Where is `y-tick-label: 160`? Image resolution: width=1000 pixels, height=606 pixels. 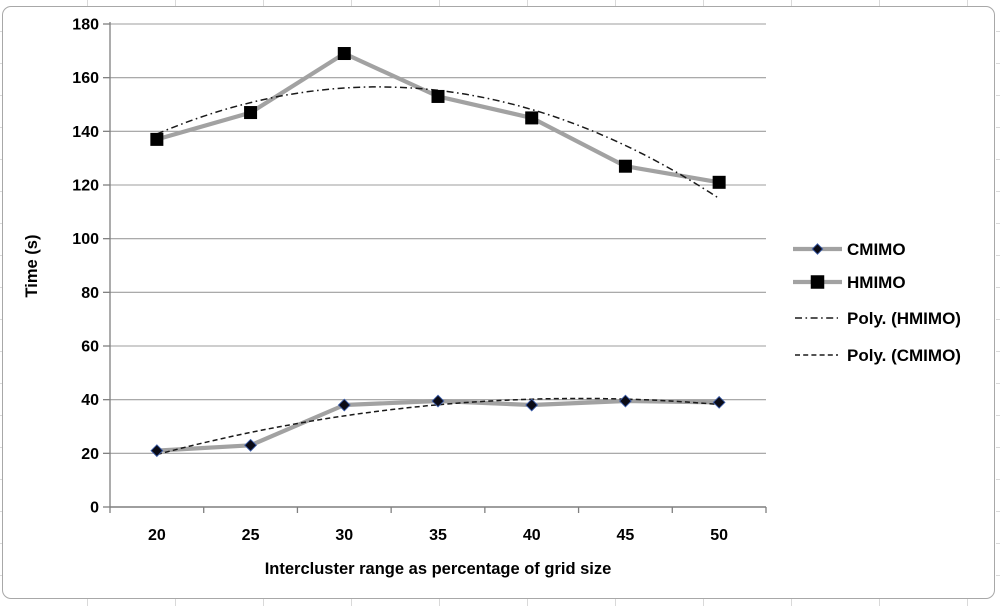
y-tick-label: 160 is located at coordinates (85, 78).